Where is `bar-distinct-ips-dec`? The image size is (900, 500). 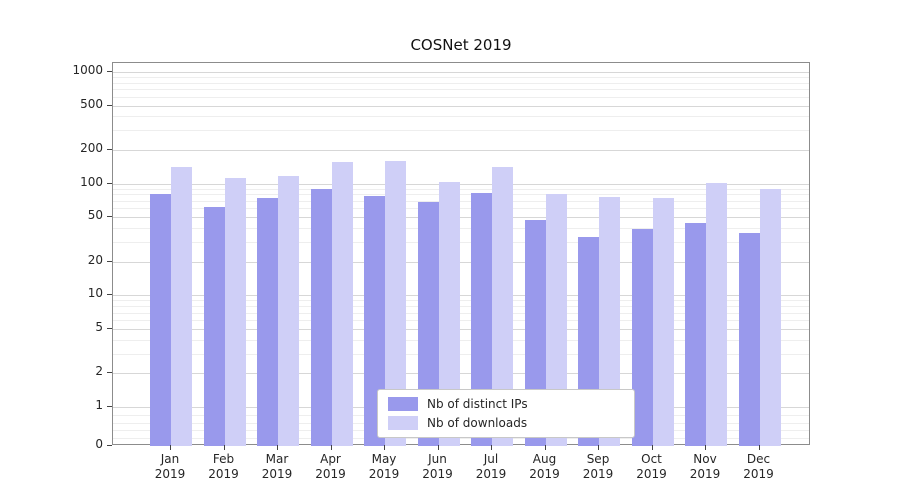
bar-distinct-ips-dec is located at coordinates (749, 339).